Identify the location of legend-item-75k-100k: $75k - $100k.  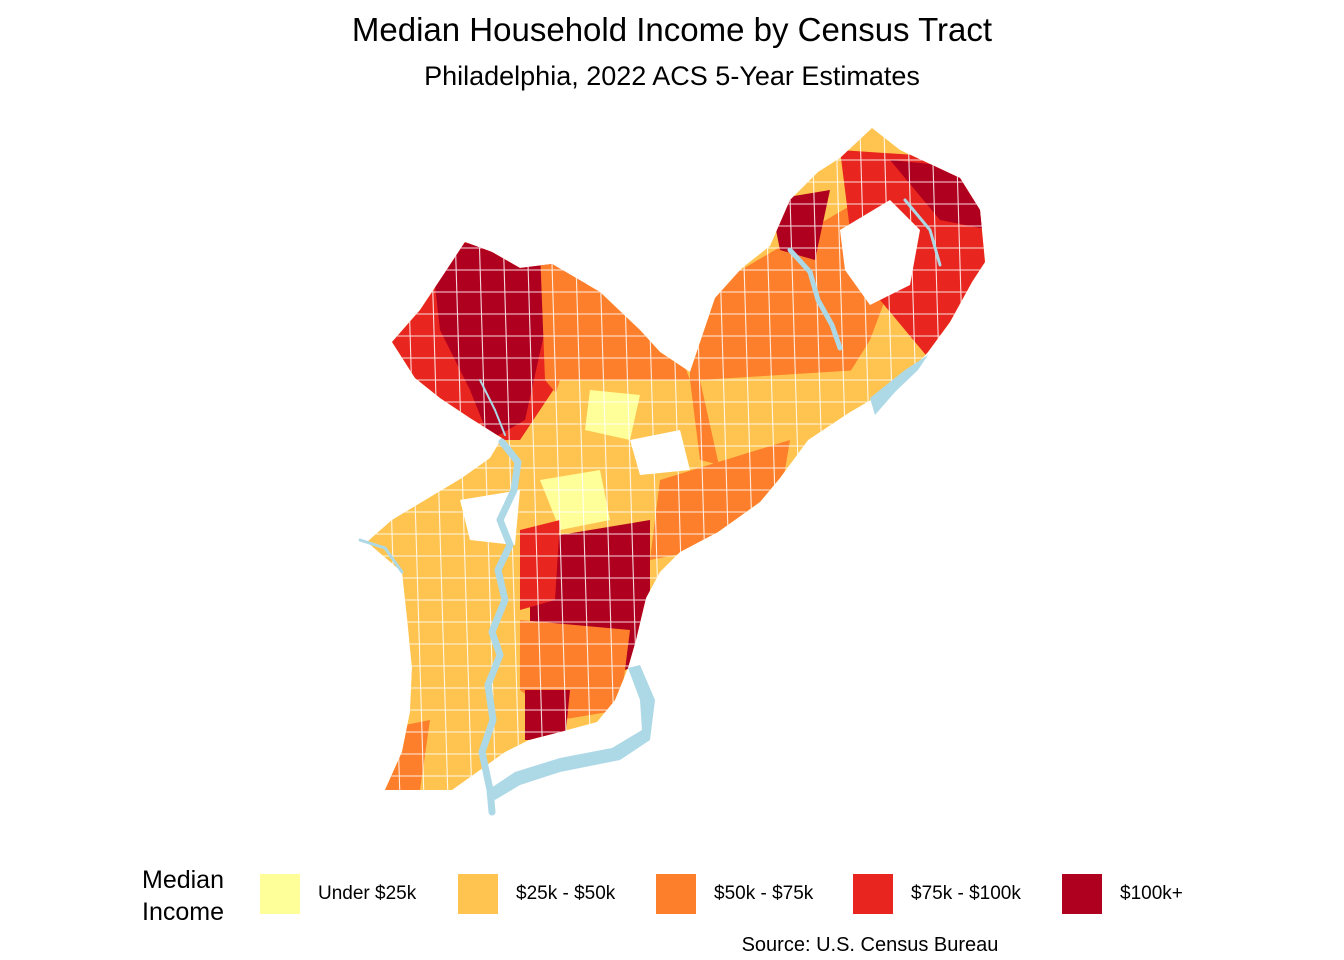
(937, 894).